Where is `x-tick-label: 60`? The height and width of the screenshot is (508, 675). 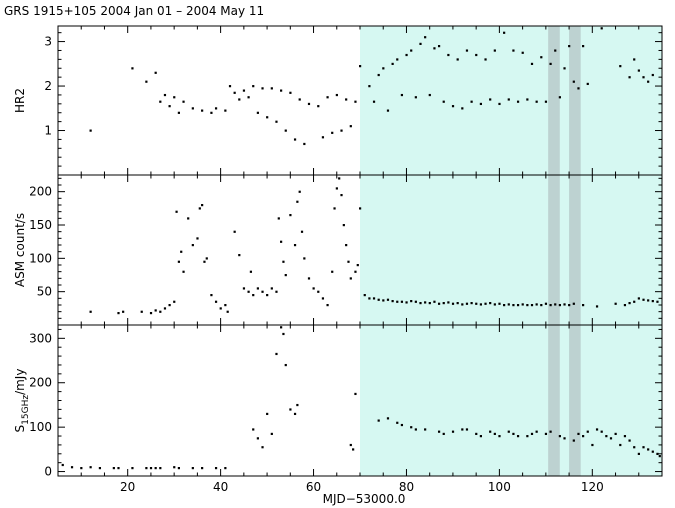 x-tick-label: 60 is located at coordinates (313, 487).